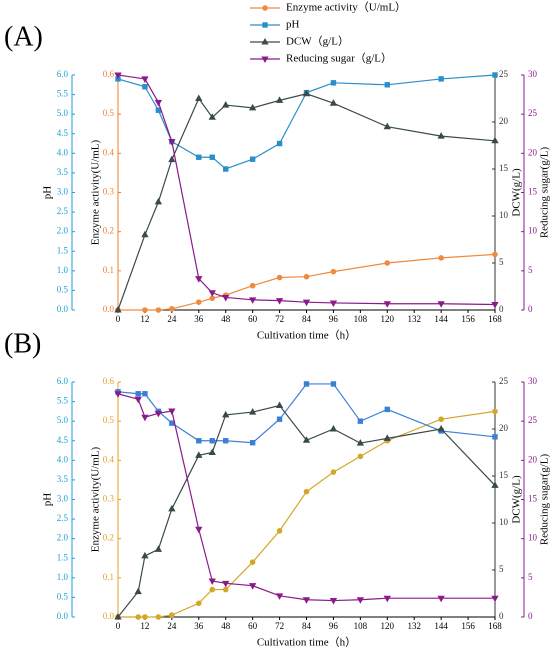 The image size is (550, 653). Describe the element at coordinates (118, 626) in the screenshot. I see `x-tick-label: 0` at that location.